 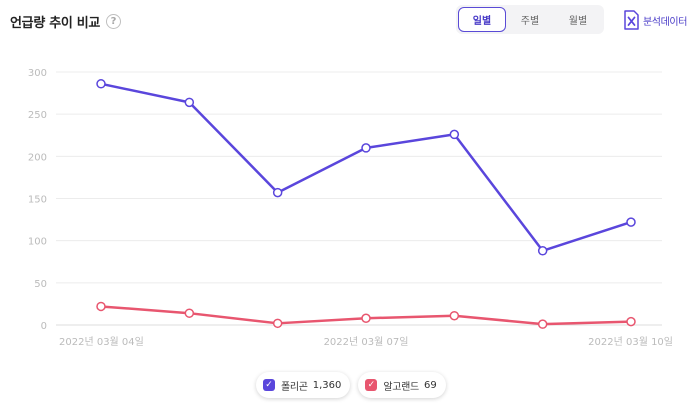 I want to click on legend-label: 폴리곤, so click(x=294, y=387).